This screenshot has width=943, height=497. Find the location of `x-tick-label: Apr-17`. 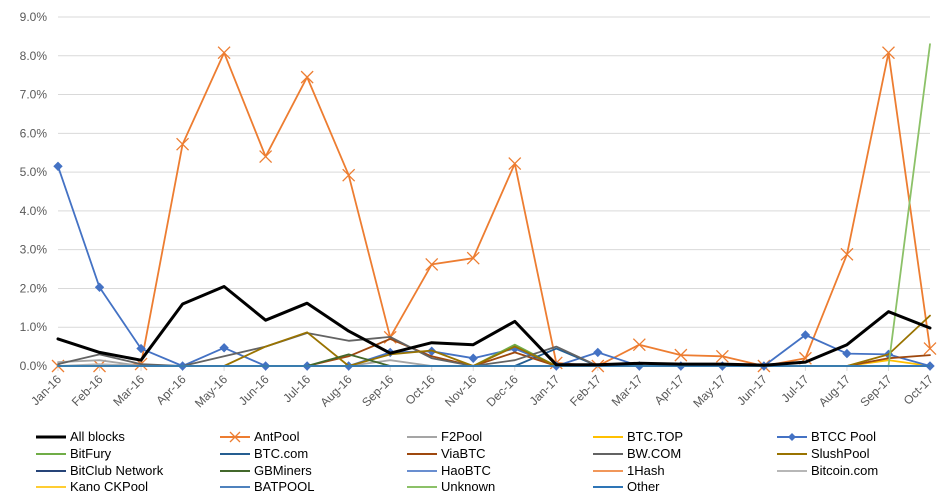

x-tick-label: Apr-17 is located at coordinates (670, 390).